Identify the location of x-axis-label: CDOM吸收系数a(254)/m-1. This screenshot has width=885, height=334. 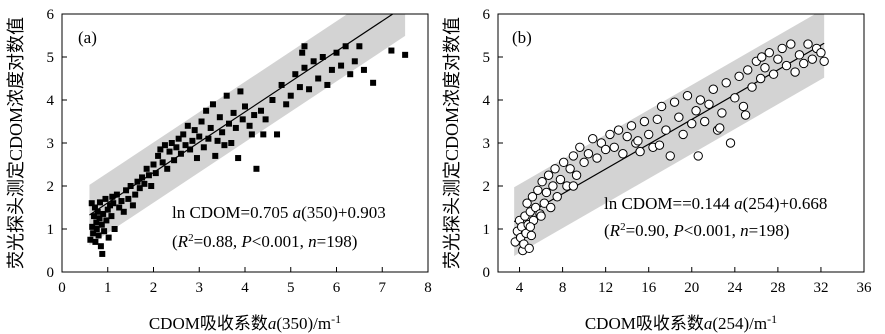
(681, 322).